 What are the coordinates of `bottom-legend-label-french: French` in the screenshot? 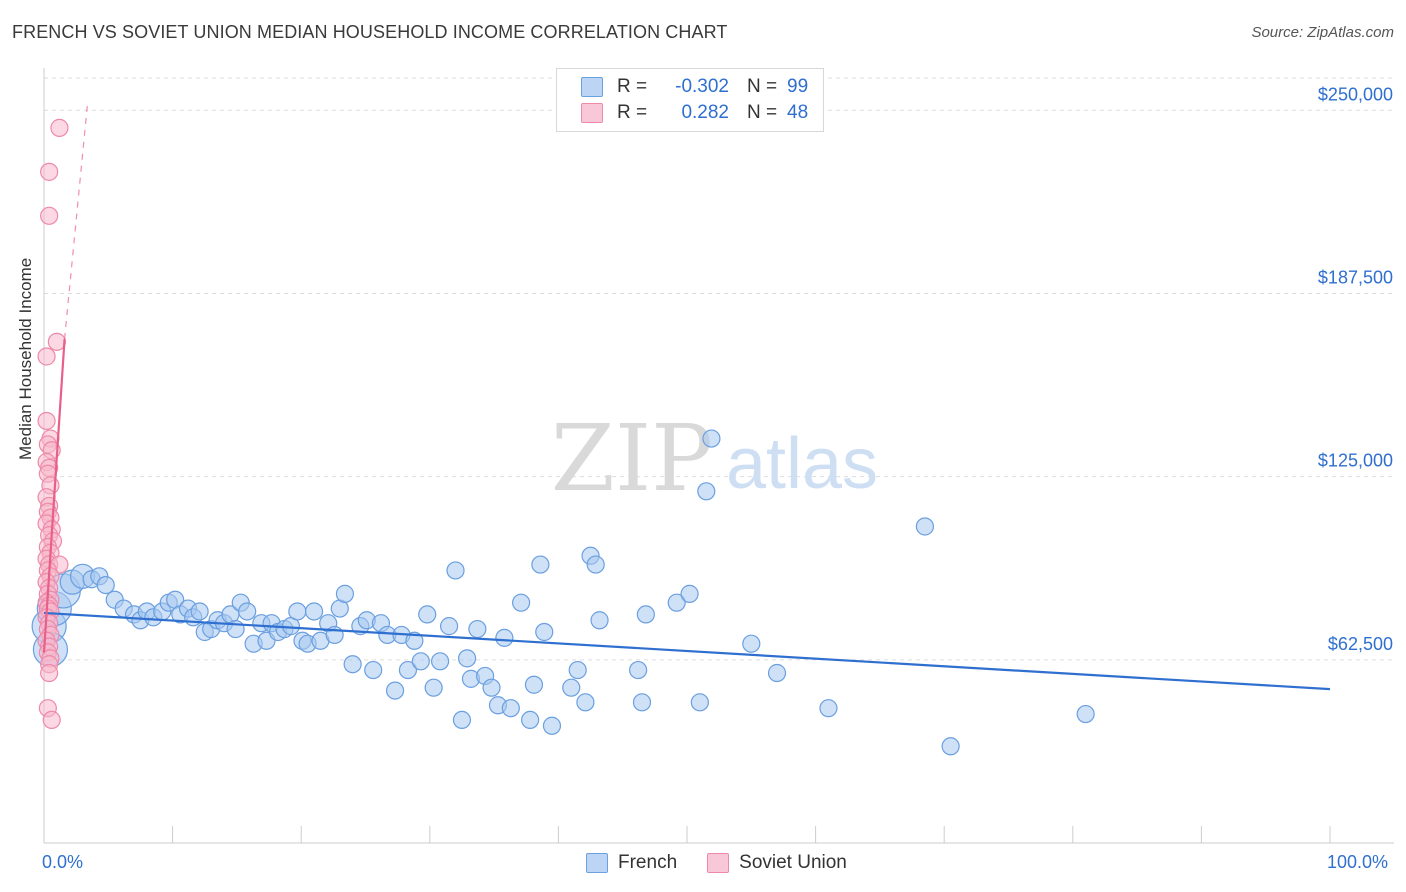 It's located at (648, 862).